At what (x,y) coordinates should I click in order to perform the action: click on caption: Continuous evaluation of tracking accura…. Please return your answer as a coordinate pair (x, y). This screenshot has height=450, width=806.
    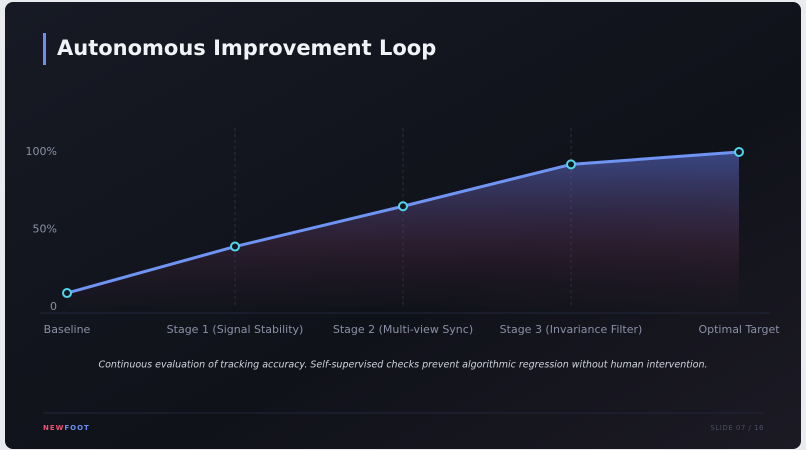
    Looking at the image, I should click on (402, 365).